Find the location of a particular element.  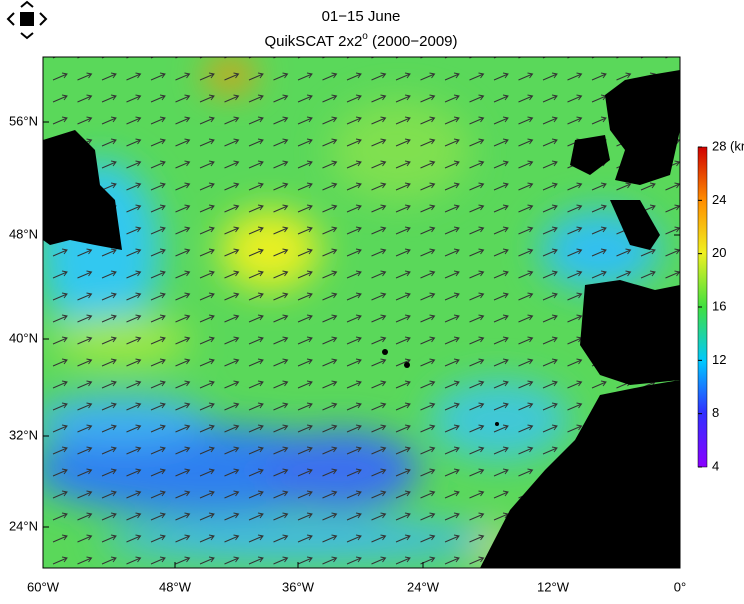

subtitle-main: QuikSCAT 2x2 is located at coordinates (313, 41).